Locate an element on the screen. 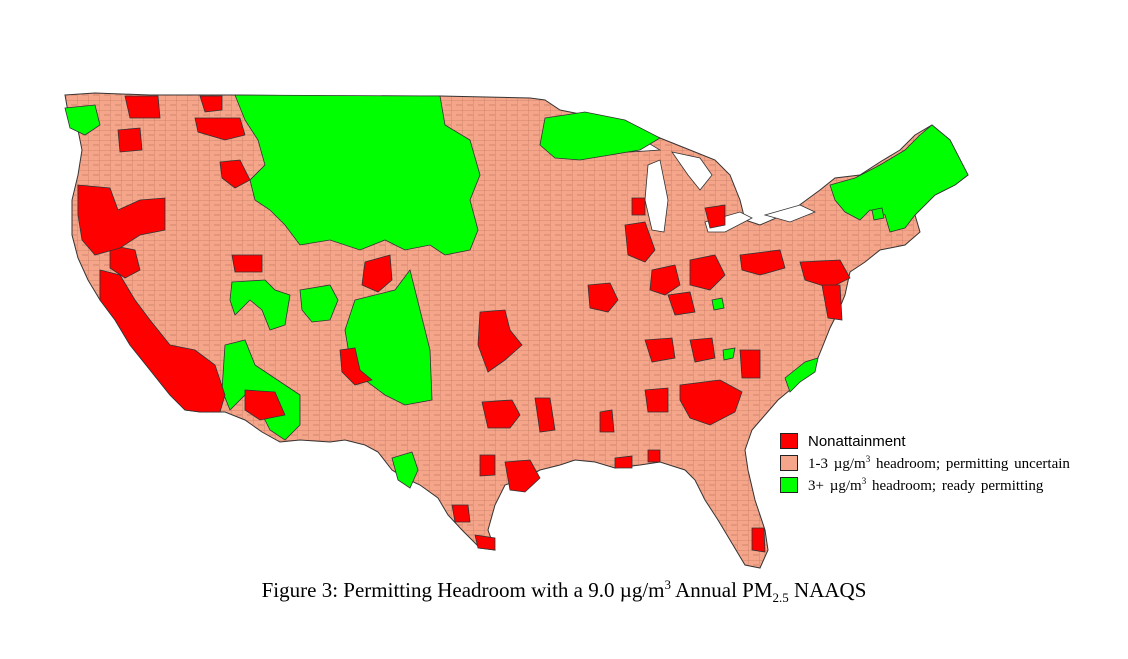  legend-label-ready: 3+ µg/m3 headroom; ready permitting is located at coordinates (926, 484).